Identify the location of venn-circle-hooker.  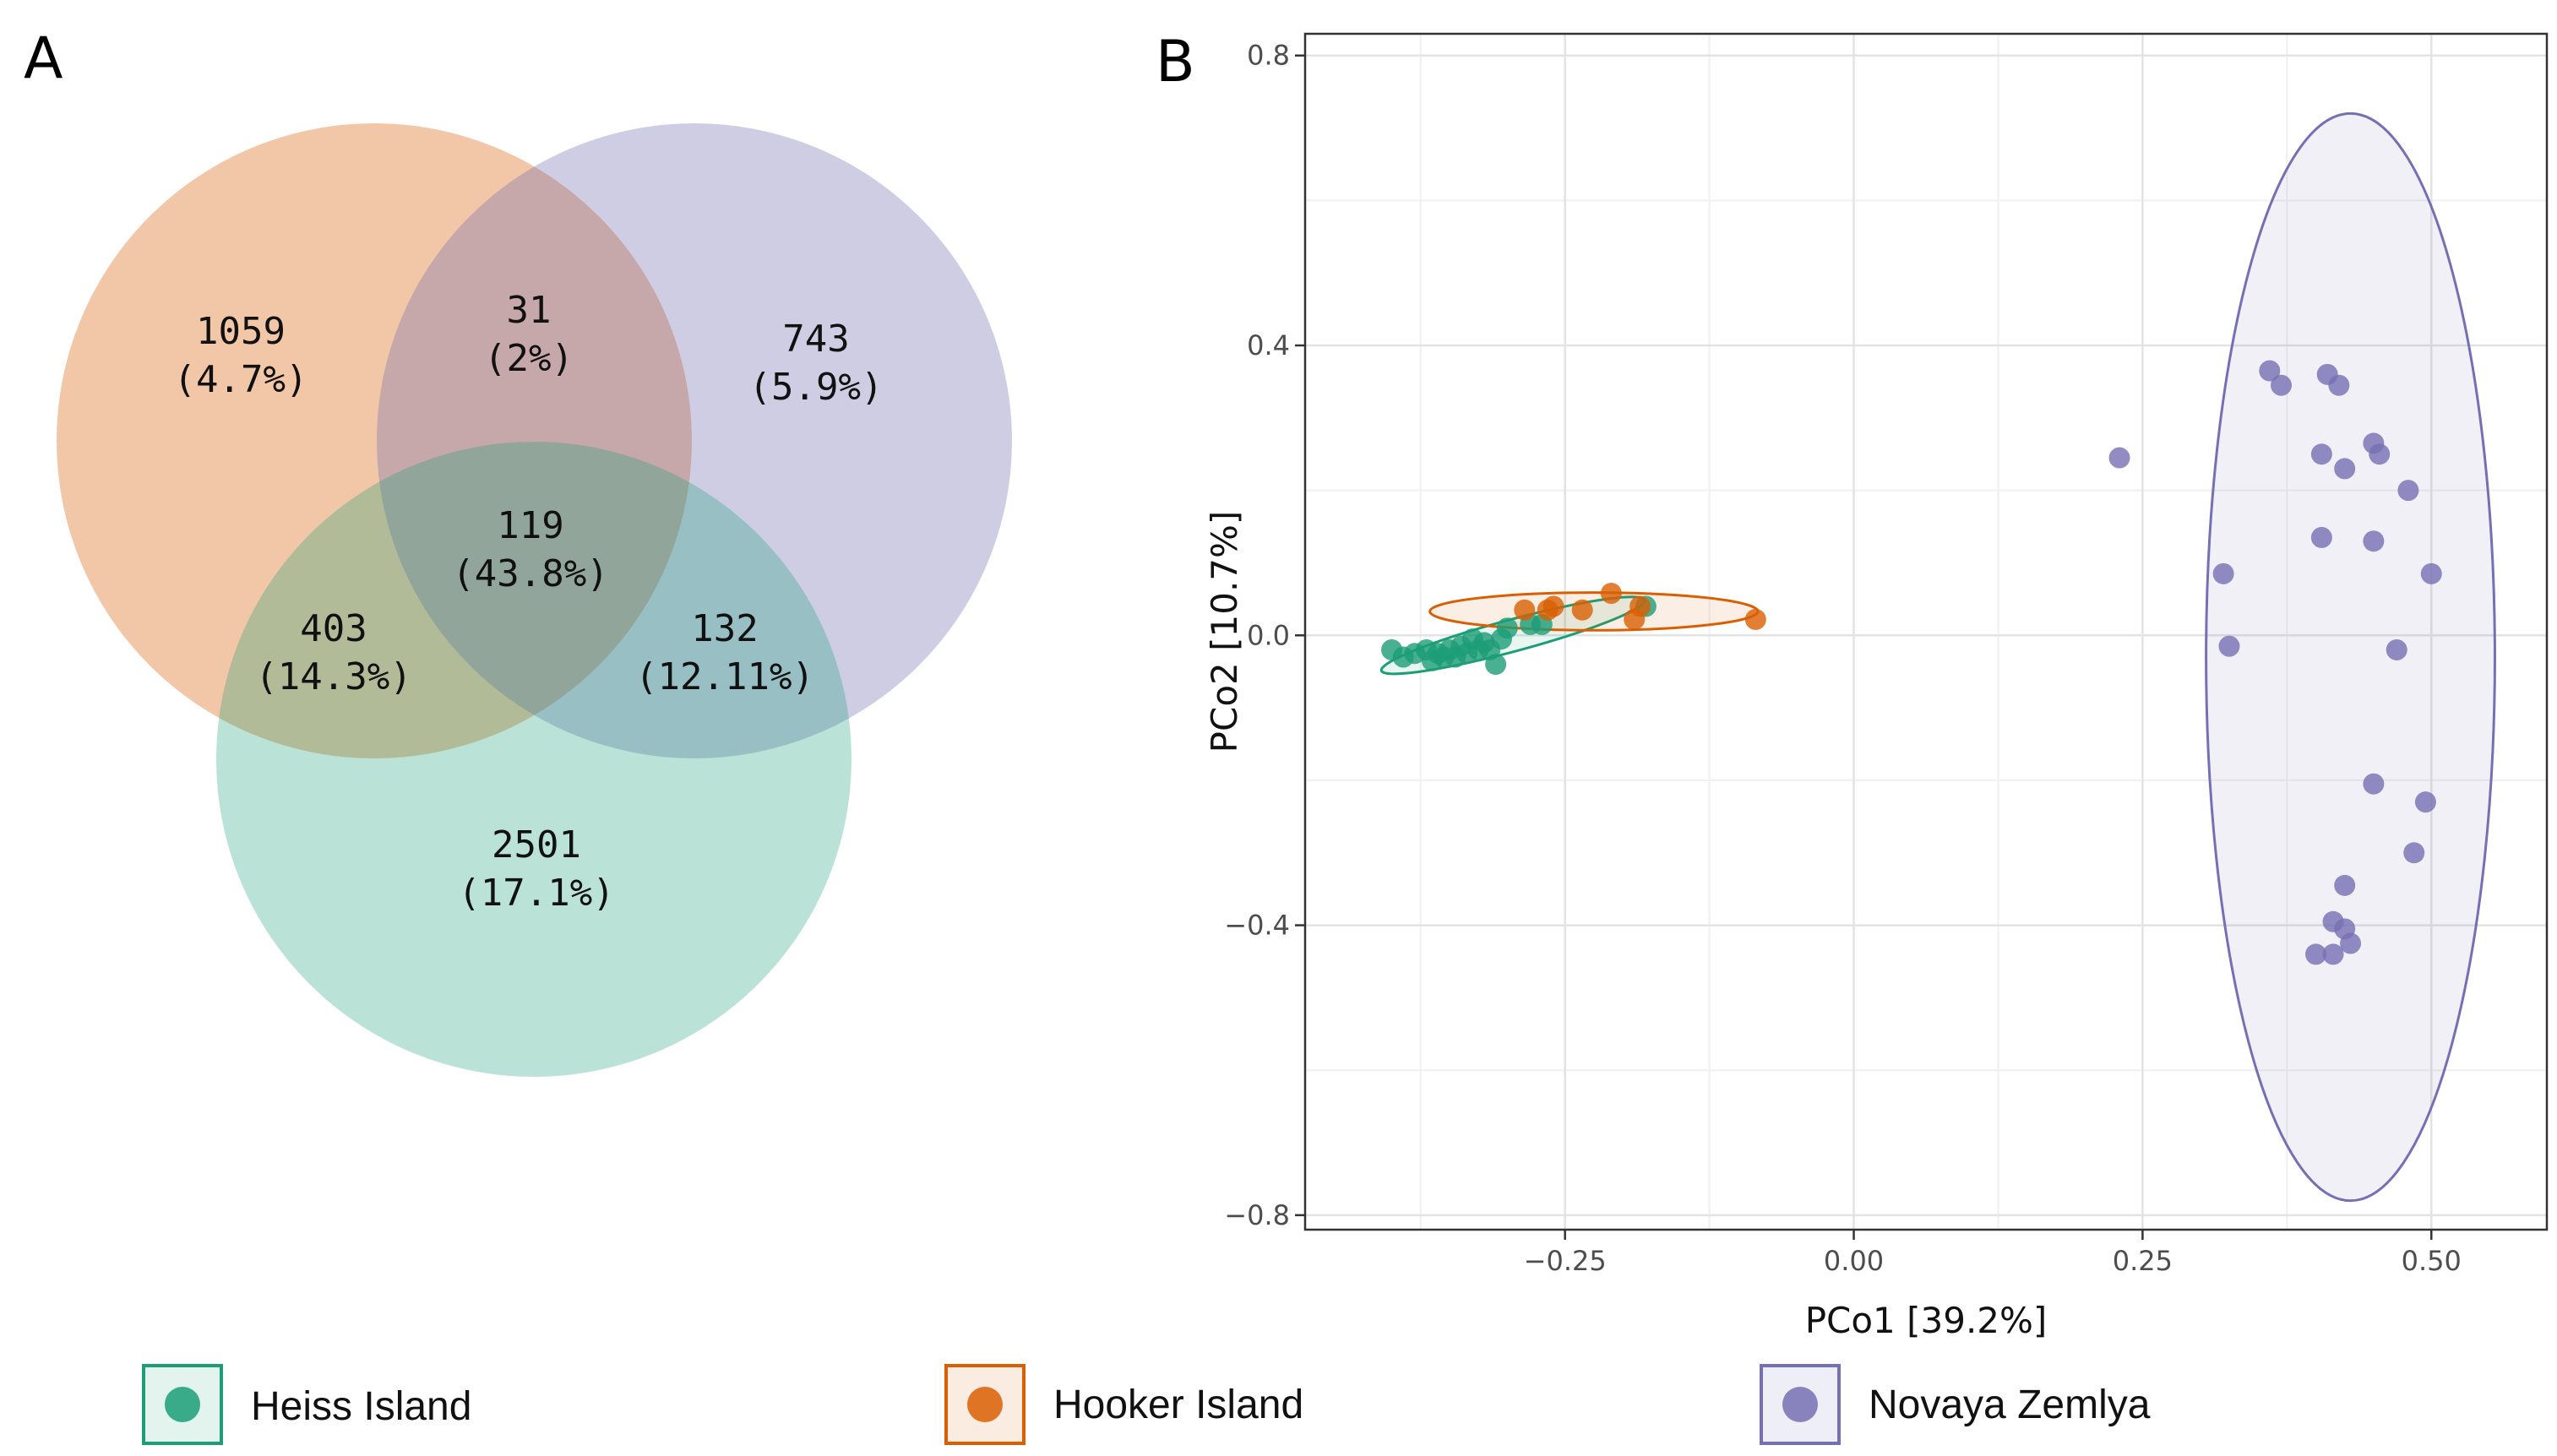
(374, 440).